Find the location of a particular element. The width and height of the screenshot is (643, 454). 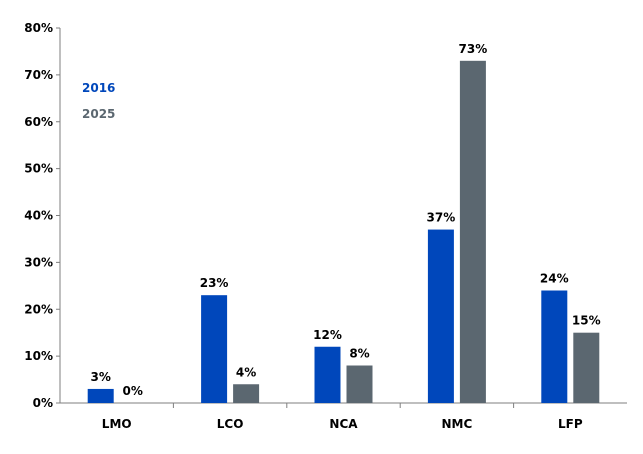

bar-2016-nmc is located at coordinates (440, 316).